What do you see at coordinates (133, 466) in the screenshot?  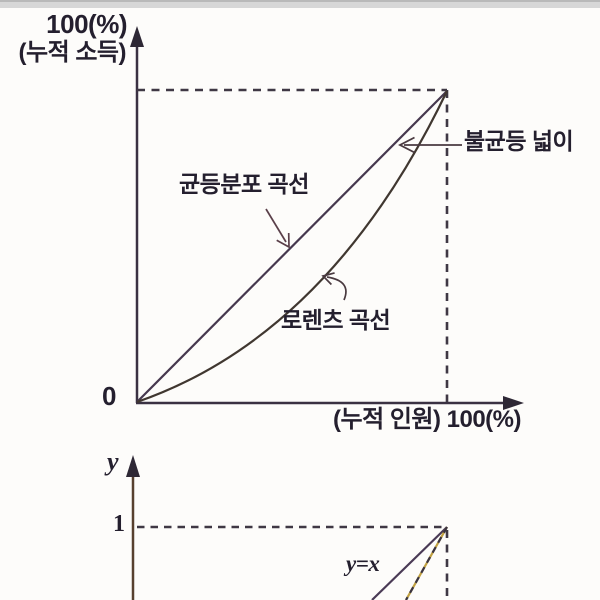 I see `bottom-y-axis-arrowhead-icon` at bounding box center [133, 466].